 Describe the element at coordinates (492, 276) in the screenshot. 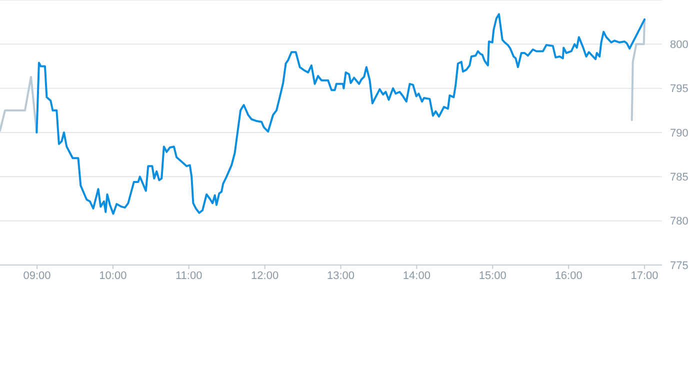

I see `x-tick-label: 15:00` at that location.